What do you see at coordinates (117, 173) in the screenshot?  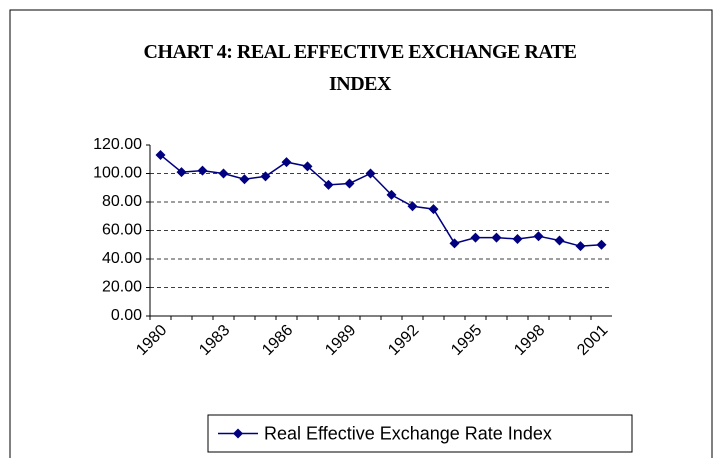 I see `y-tick-label: 100.00` at bounding box center [117, 173].